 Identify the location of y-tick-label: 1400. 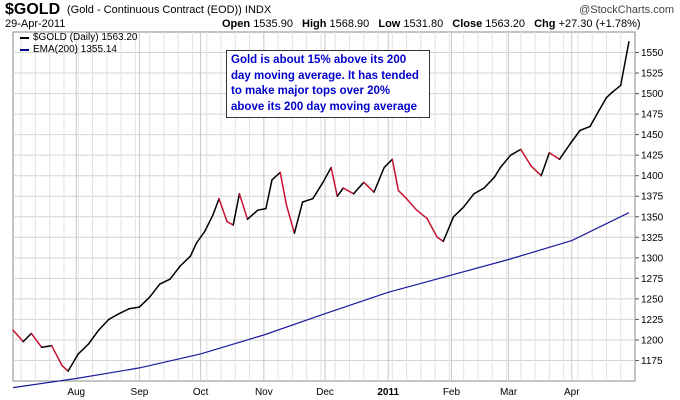
(652, 176).